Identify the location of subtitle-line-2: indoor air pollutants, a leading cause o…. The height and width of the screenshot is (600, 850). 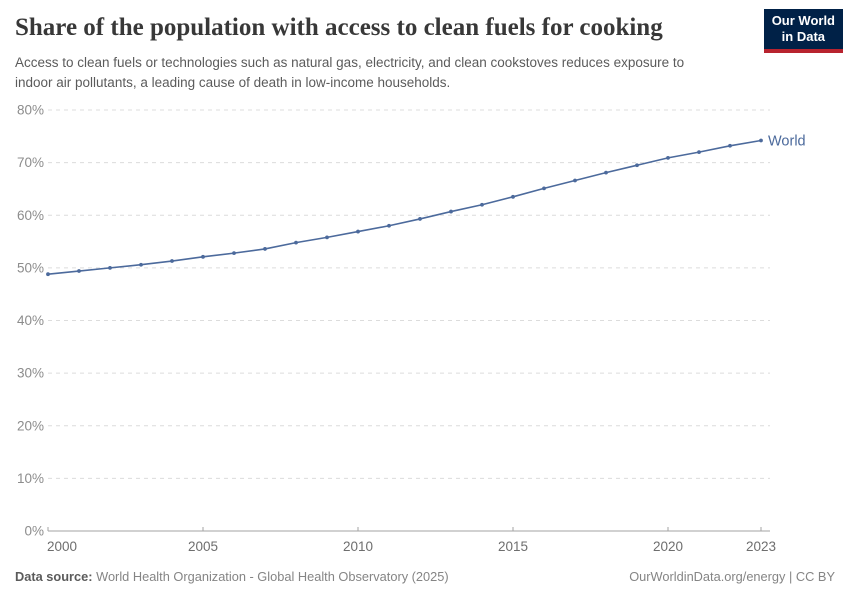
(233, 82).